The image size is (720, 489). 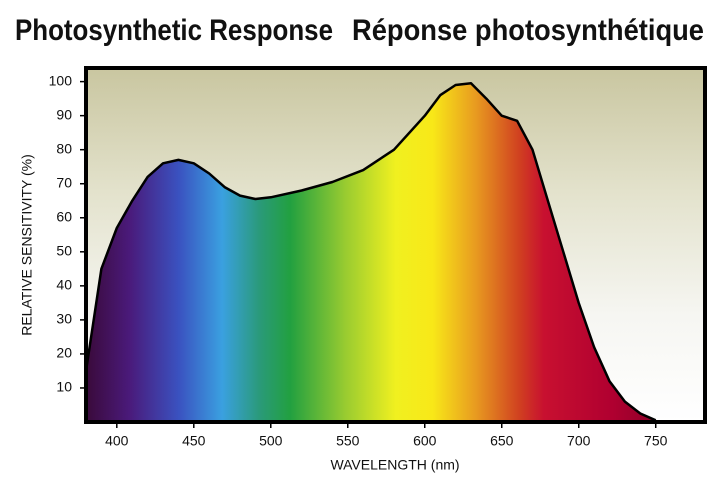 I want to click on y-tick-label: 80, so click(x=64, y=148).